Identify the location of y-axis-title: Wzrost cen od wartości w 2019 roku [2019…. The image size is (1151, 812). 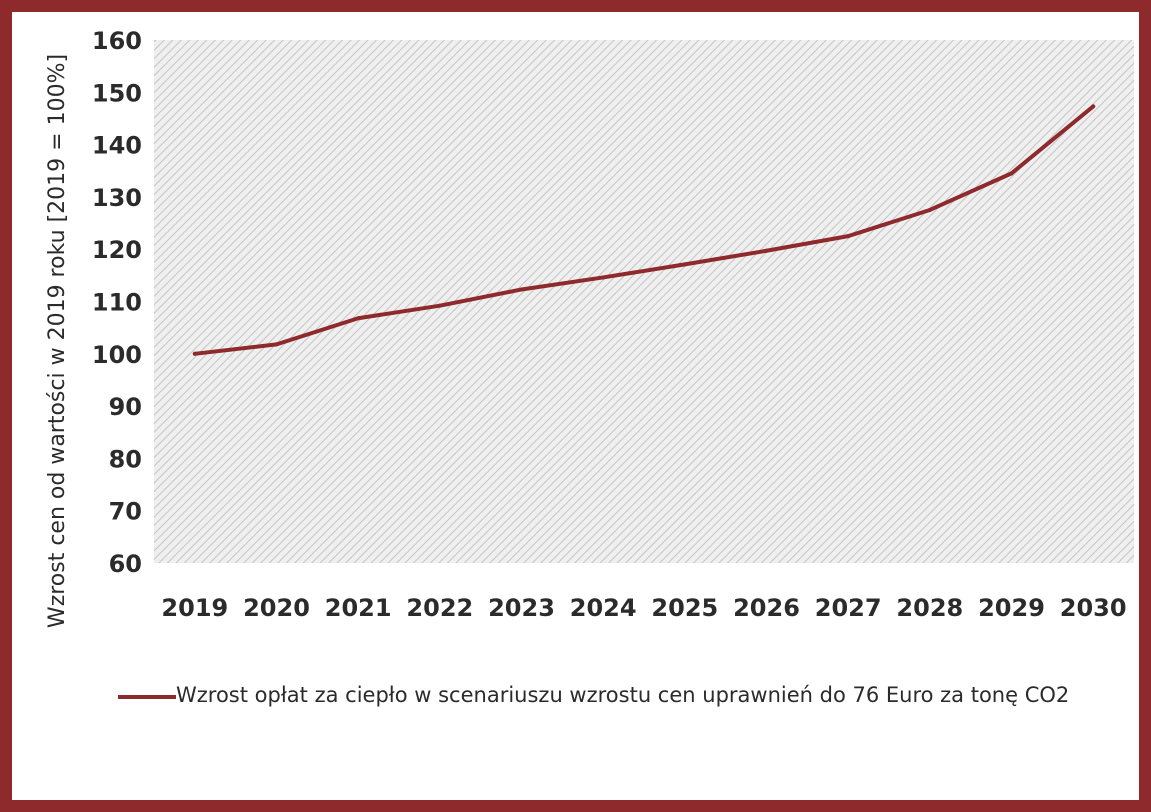
(57, 341).